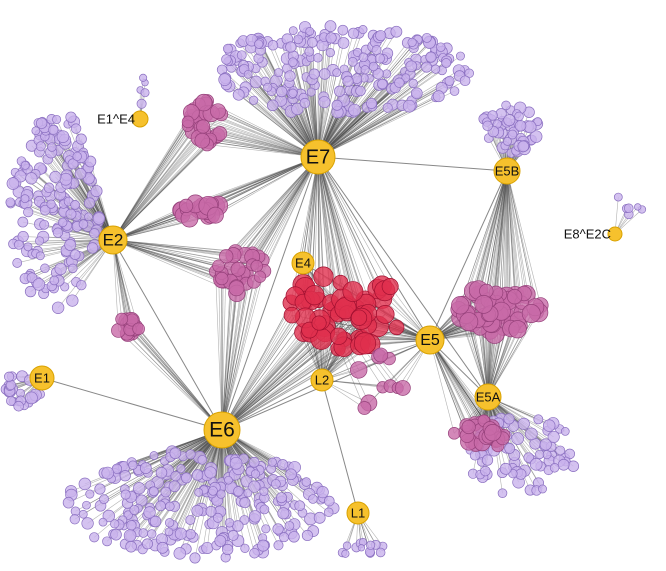 The height and width of the screenshot is (571, 666). I want to click on hub-label: E2, so click(113, 239).